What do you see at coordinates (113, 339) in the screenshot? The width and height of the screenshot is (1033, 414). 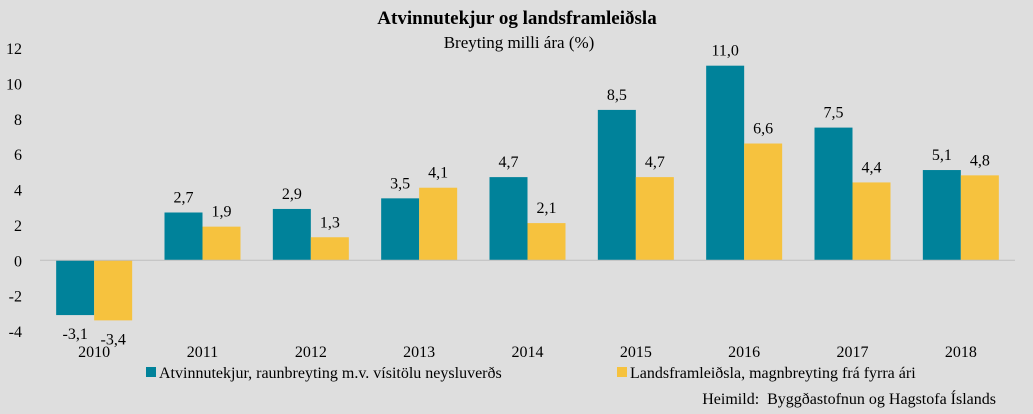 I see `data-label-landsframleidsla-2010: -3,4` at bounding box center [113, 339].